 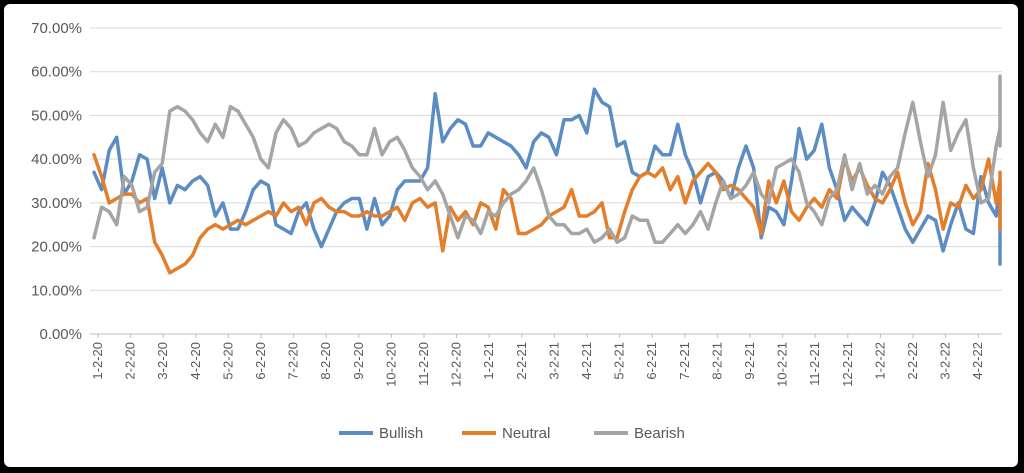 What do you see at coordinates (56, 290) in the screenshot?
I see `y-tick-label: 10.00%` at bounding box center [56, 290].